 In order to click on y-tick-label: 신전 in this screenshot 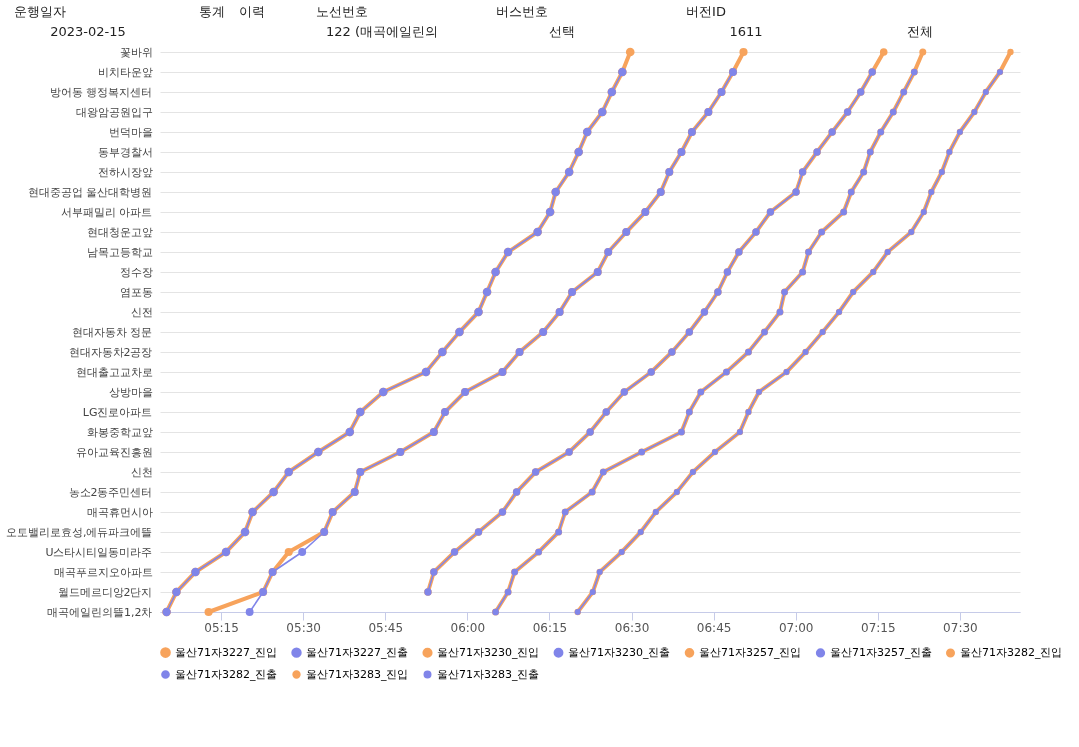, I will do `click(141, 312)`.